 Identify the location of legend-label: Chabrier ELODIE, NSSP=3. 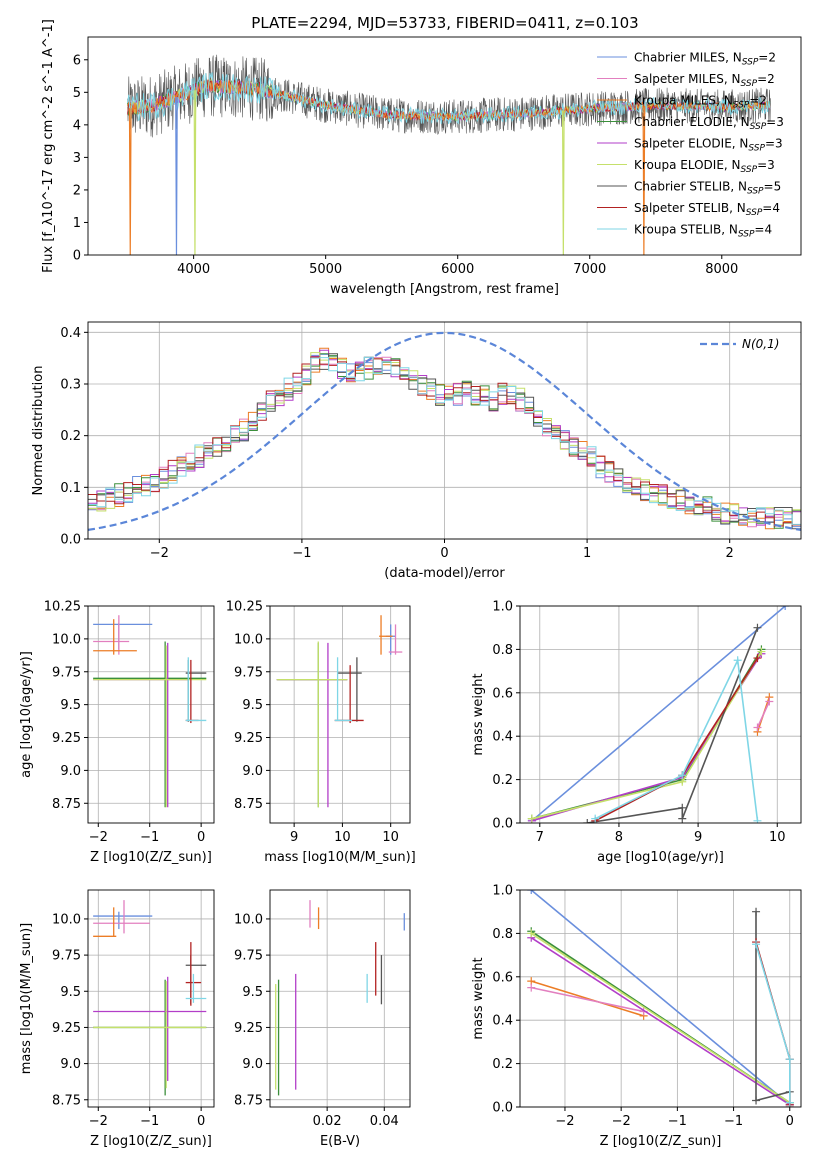
(709, 123).